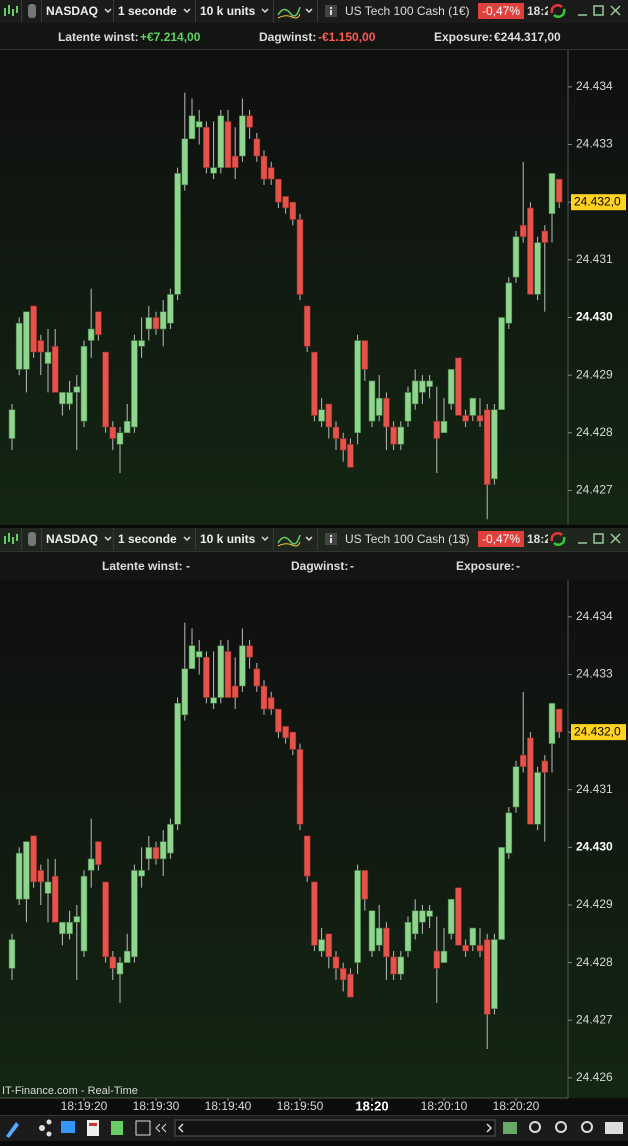  What do you see at coordinates (594, 144) in the screenshot?
I see `y-tick-label: 24.433` at bounding box center [594, 144].